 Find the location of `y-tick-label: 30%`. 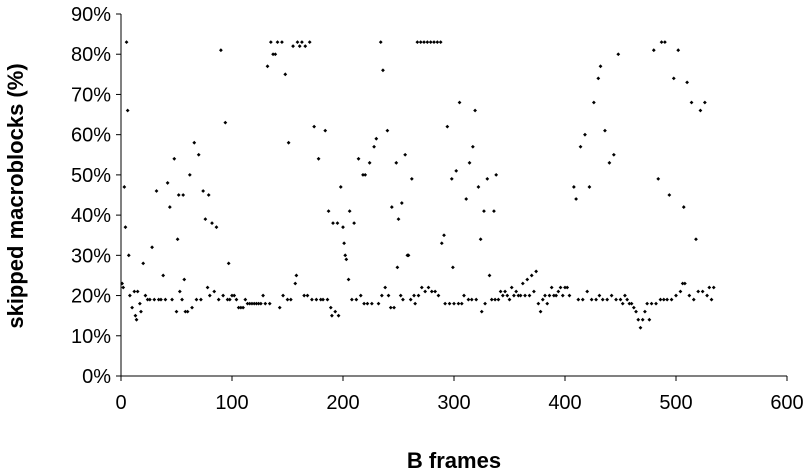

y-tick-label: 30% is located at coordinates (91, 256).